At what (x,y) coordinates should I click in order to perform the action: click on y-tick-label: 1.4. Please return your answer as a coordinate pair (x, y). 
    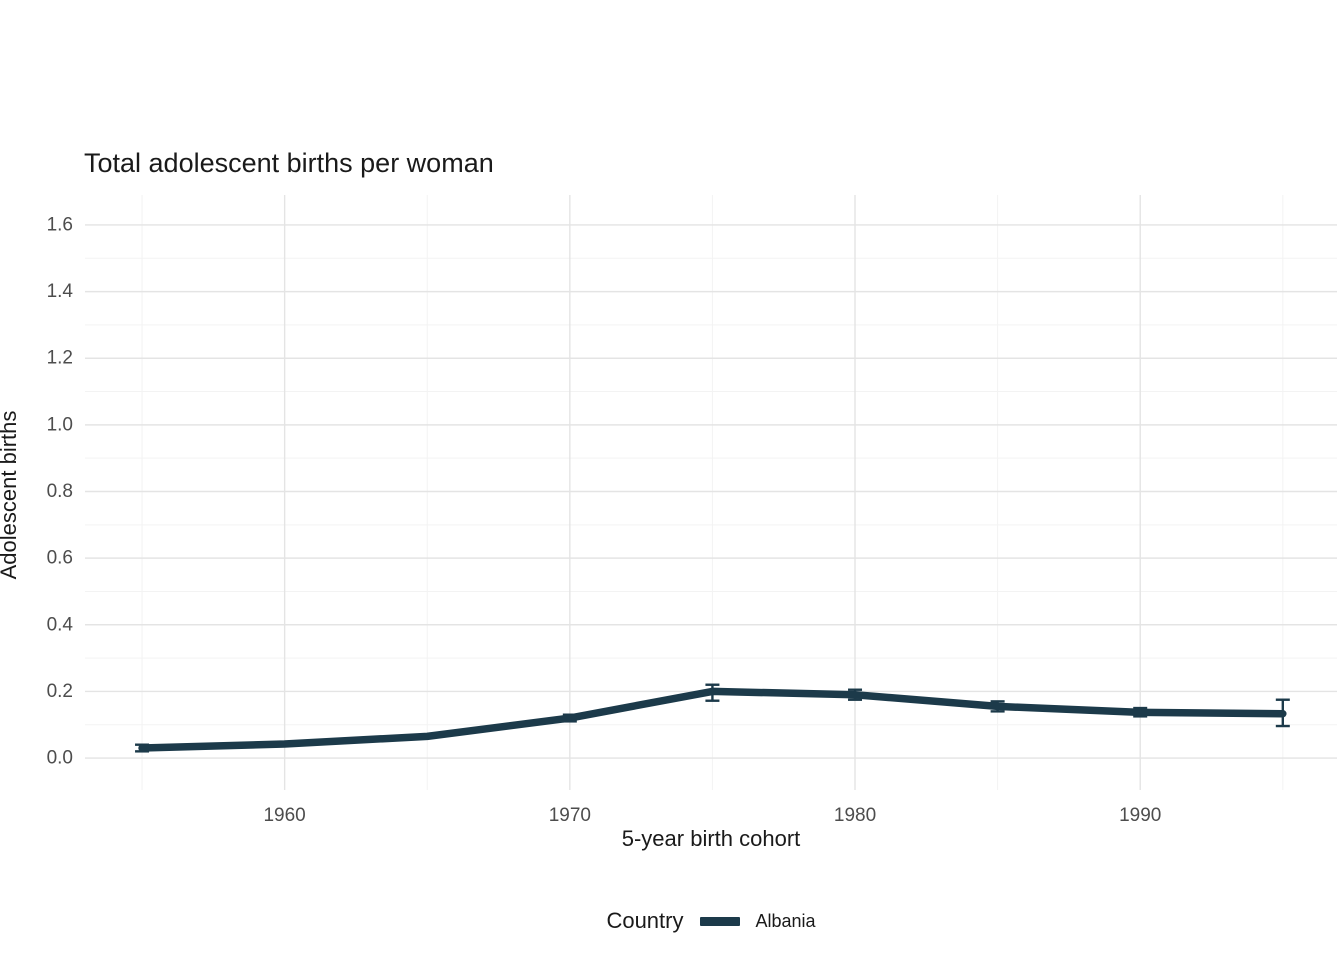
    Looking at the image, I should click on (60, 291).